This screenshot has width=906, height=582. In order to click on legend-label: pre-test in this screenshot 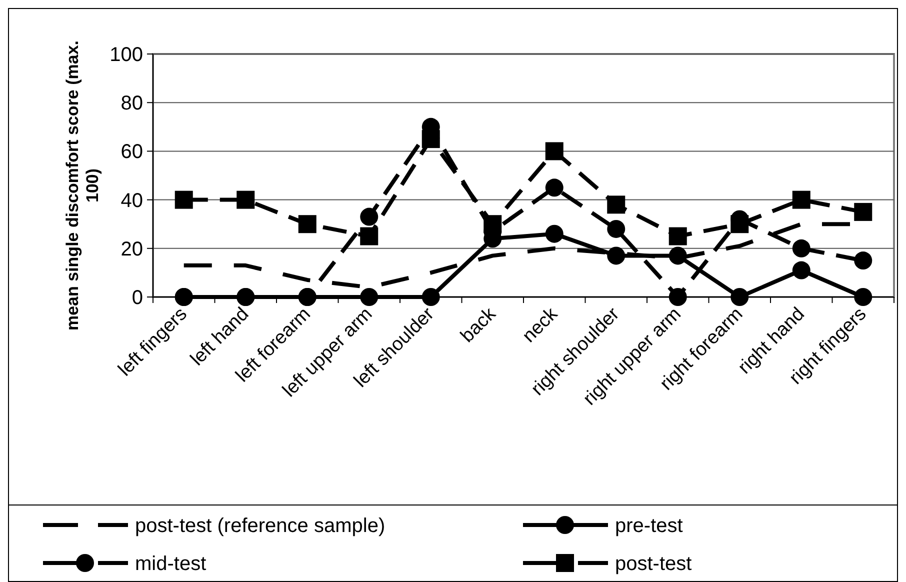, I will do `click(649, 526)`.